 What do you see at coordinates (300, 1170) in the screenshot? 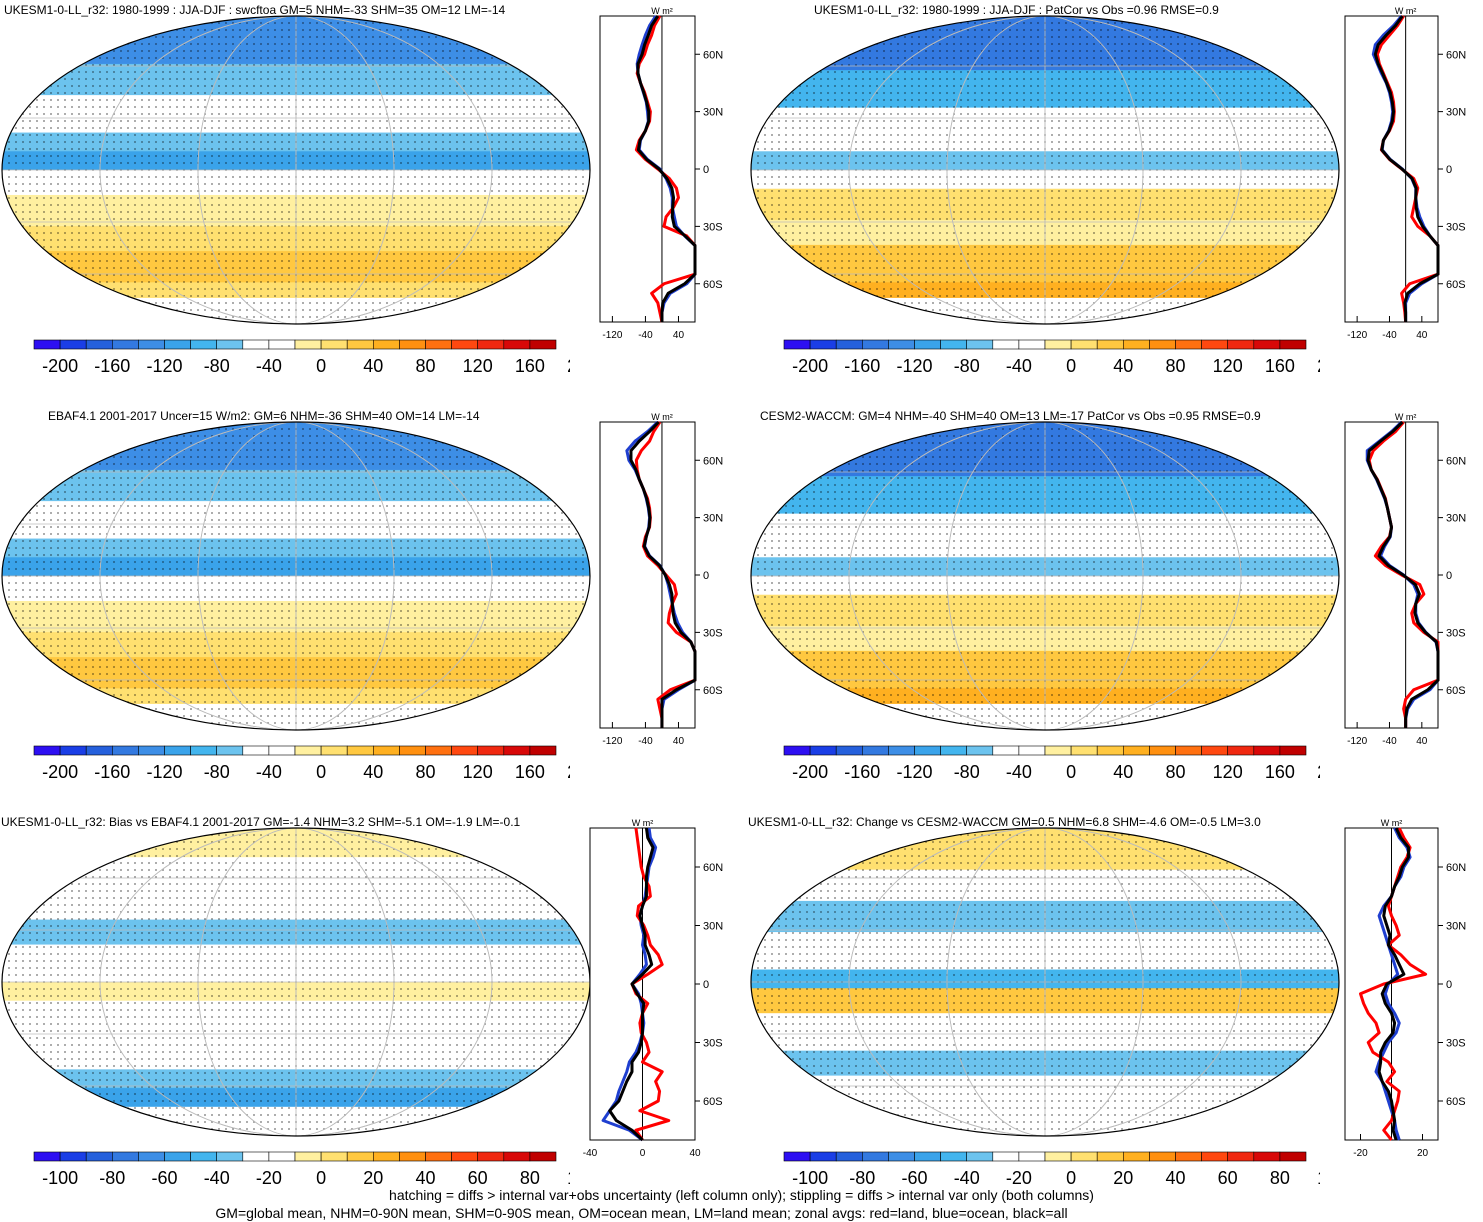
I see `colorbar-5: -100-80-60-40-20020406080100` at bounding box center [300, 1170].